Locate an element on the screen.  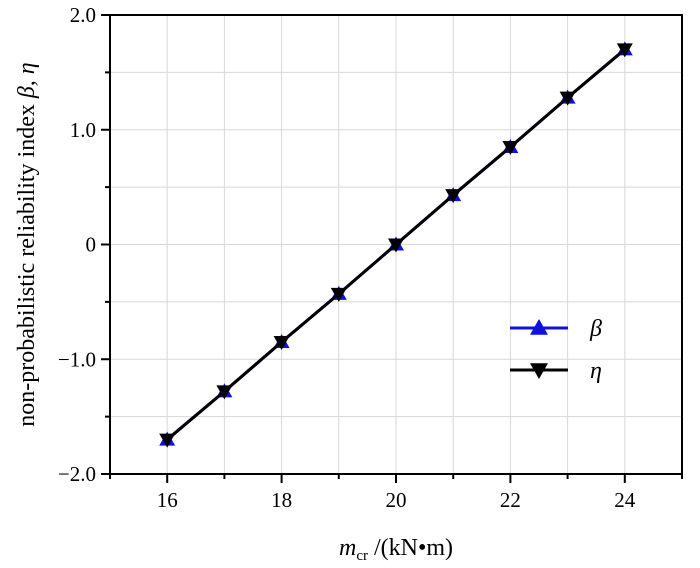
y-axis-label-text: non-probabilistic reliability index is located at coordinates (27, 262).